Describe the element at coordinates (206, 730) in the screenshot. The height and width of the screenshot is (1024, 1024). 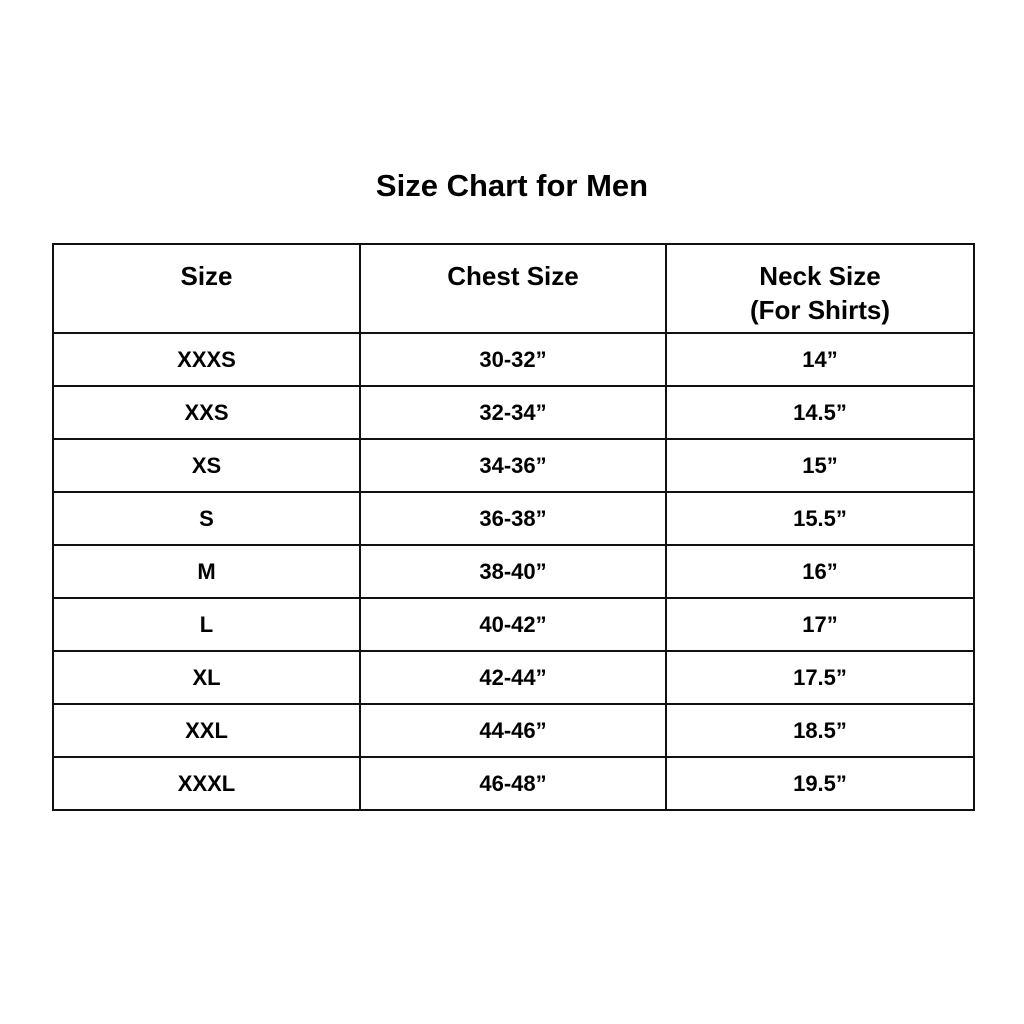
I see `size-cell: XXL` at that location.